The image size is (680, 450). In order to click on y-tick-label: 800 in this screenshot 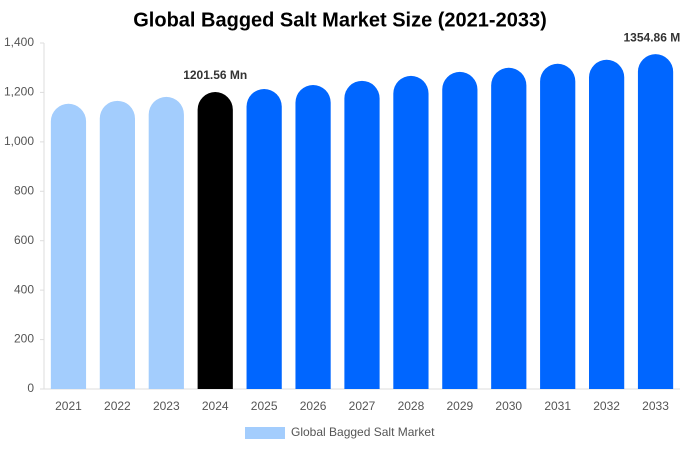, I will do `click(24, 190)`.